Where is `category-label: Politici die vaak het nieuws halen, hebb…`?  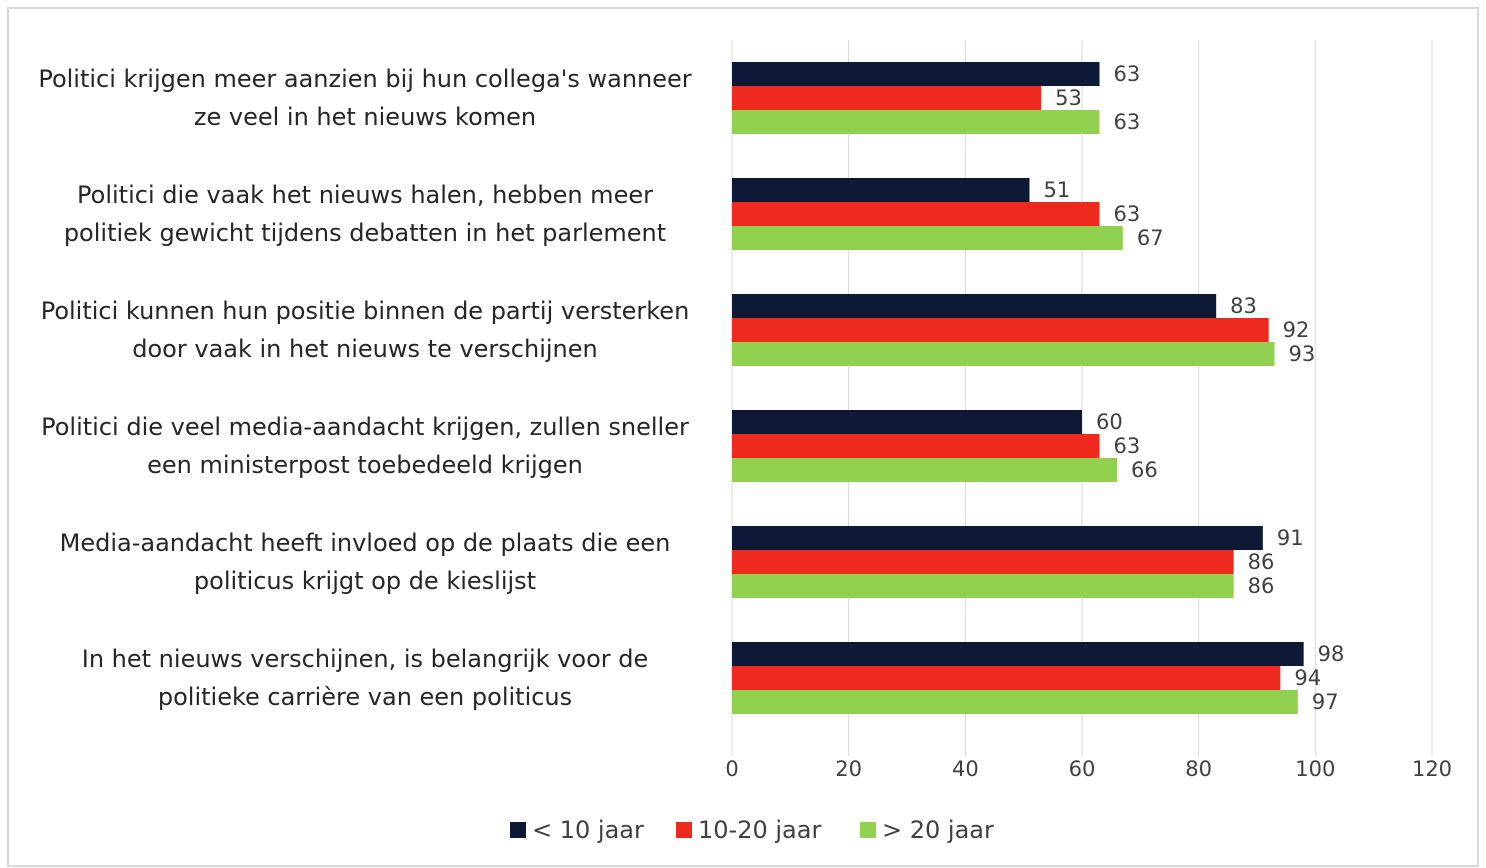
category-label: Politici die vaak het nieuws halen, hebb… is located at coordinates (365, 214).